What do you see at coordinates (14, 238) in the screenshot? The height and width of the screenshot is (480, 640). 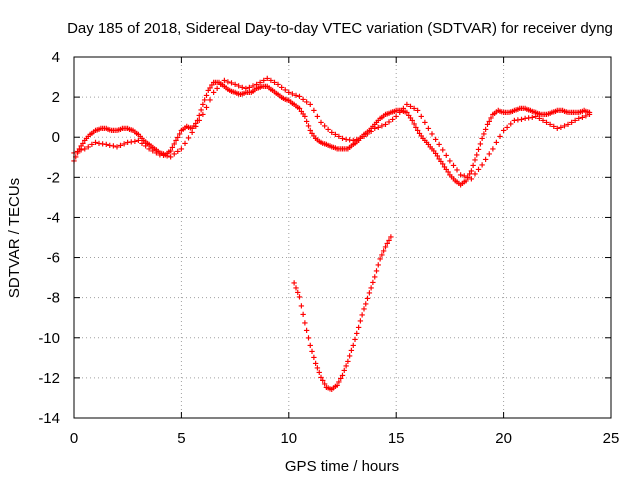 I see `y-axis-label: SDTVAR / TECUs` at bounding box center [14, 238].